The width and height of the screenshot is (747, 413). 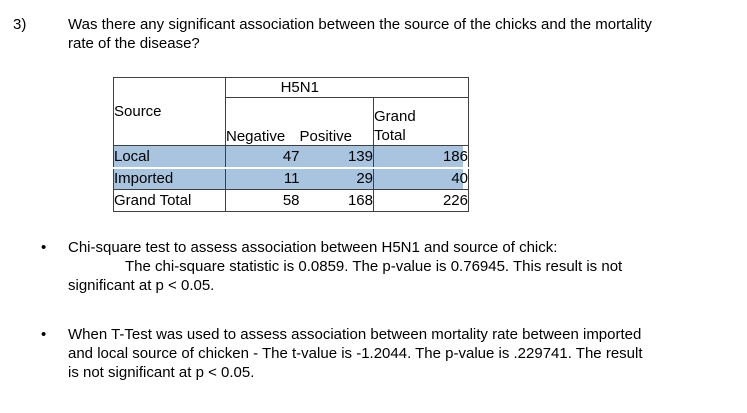 I want to click on table-grand-total-top-cell, so click(x=421, y=87).